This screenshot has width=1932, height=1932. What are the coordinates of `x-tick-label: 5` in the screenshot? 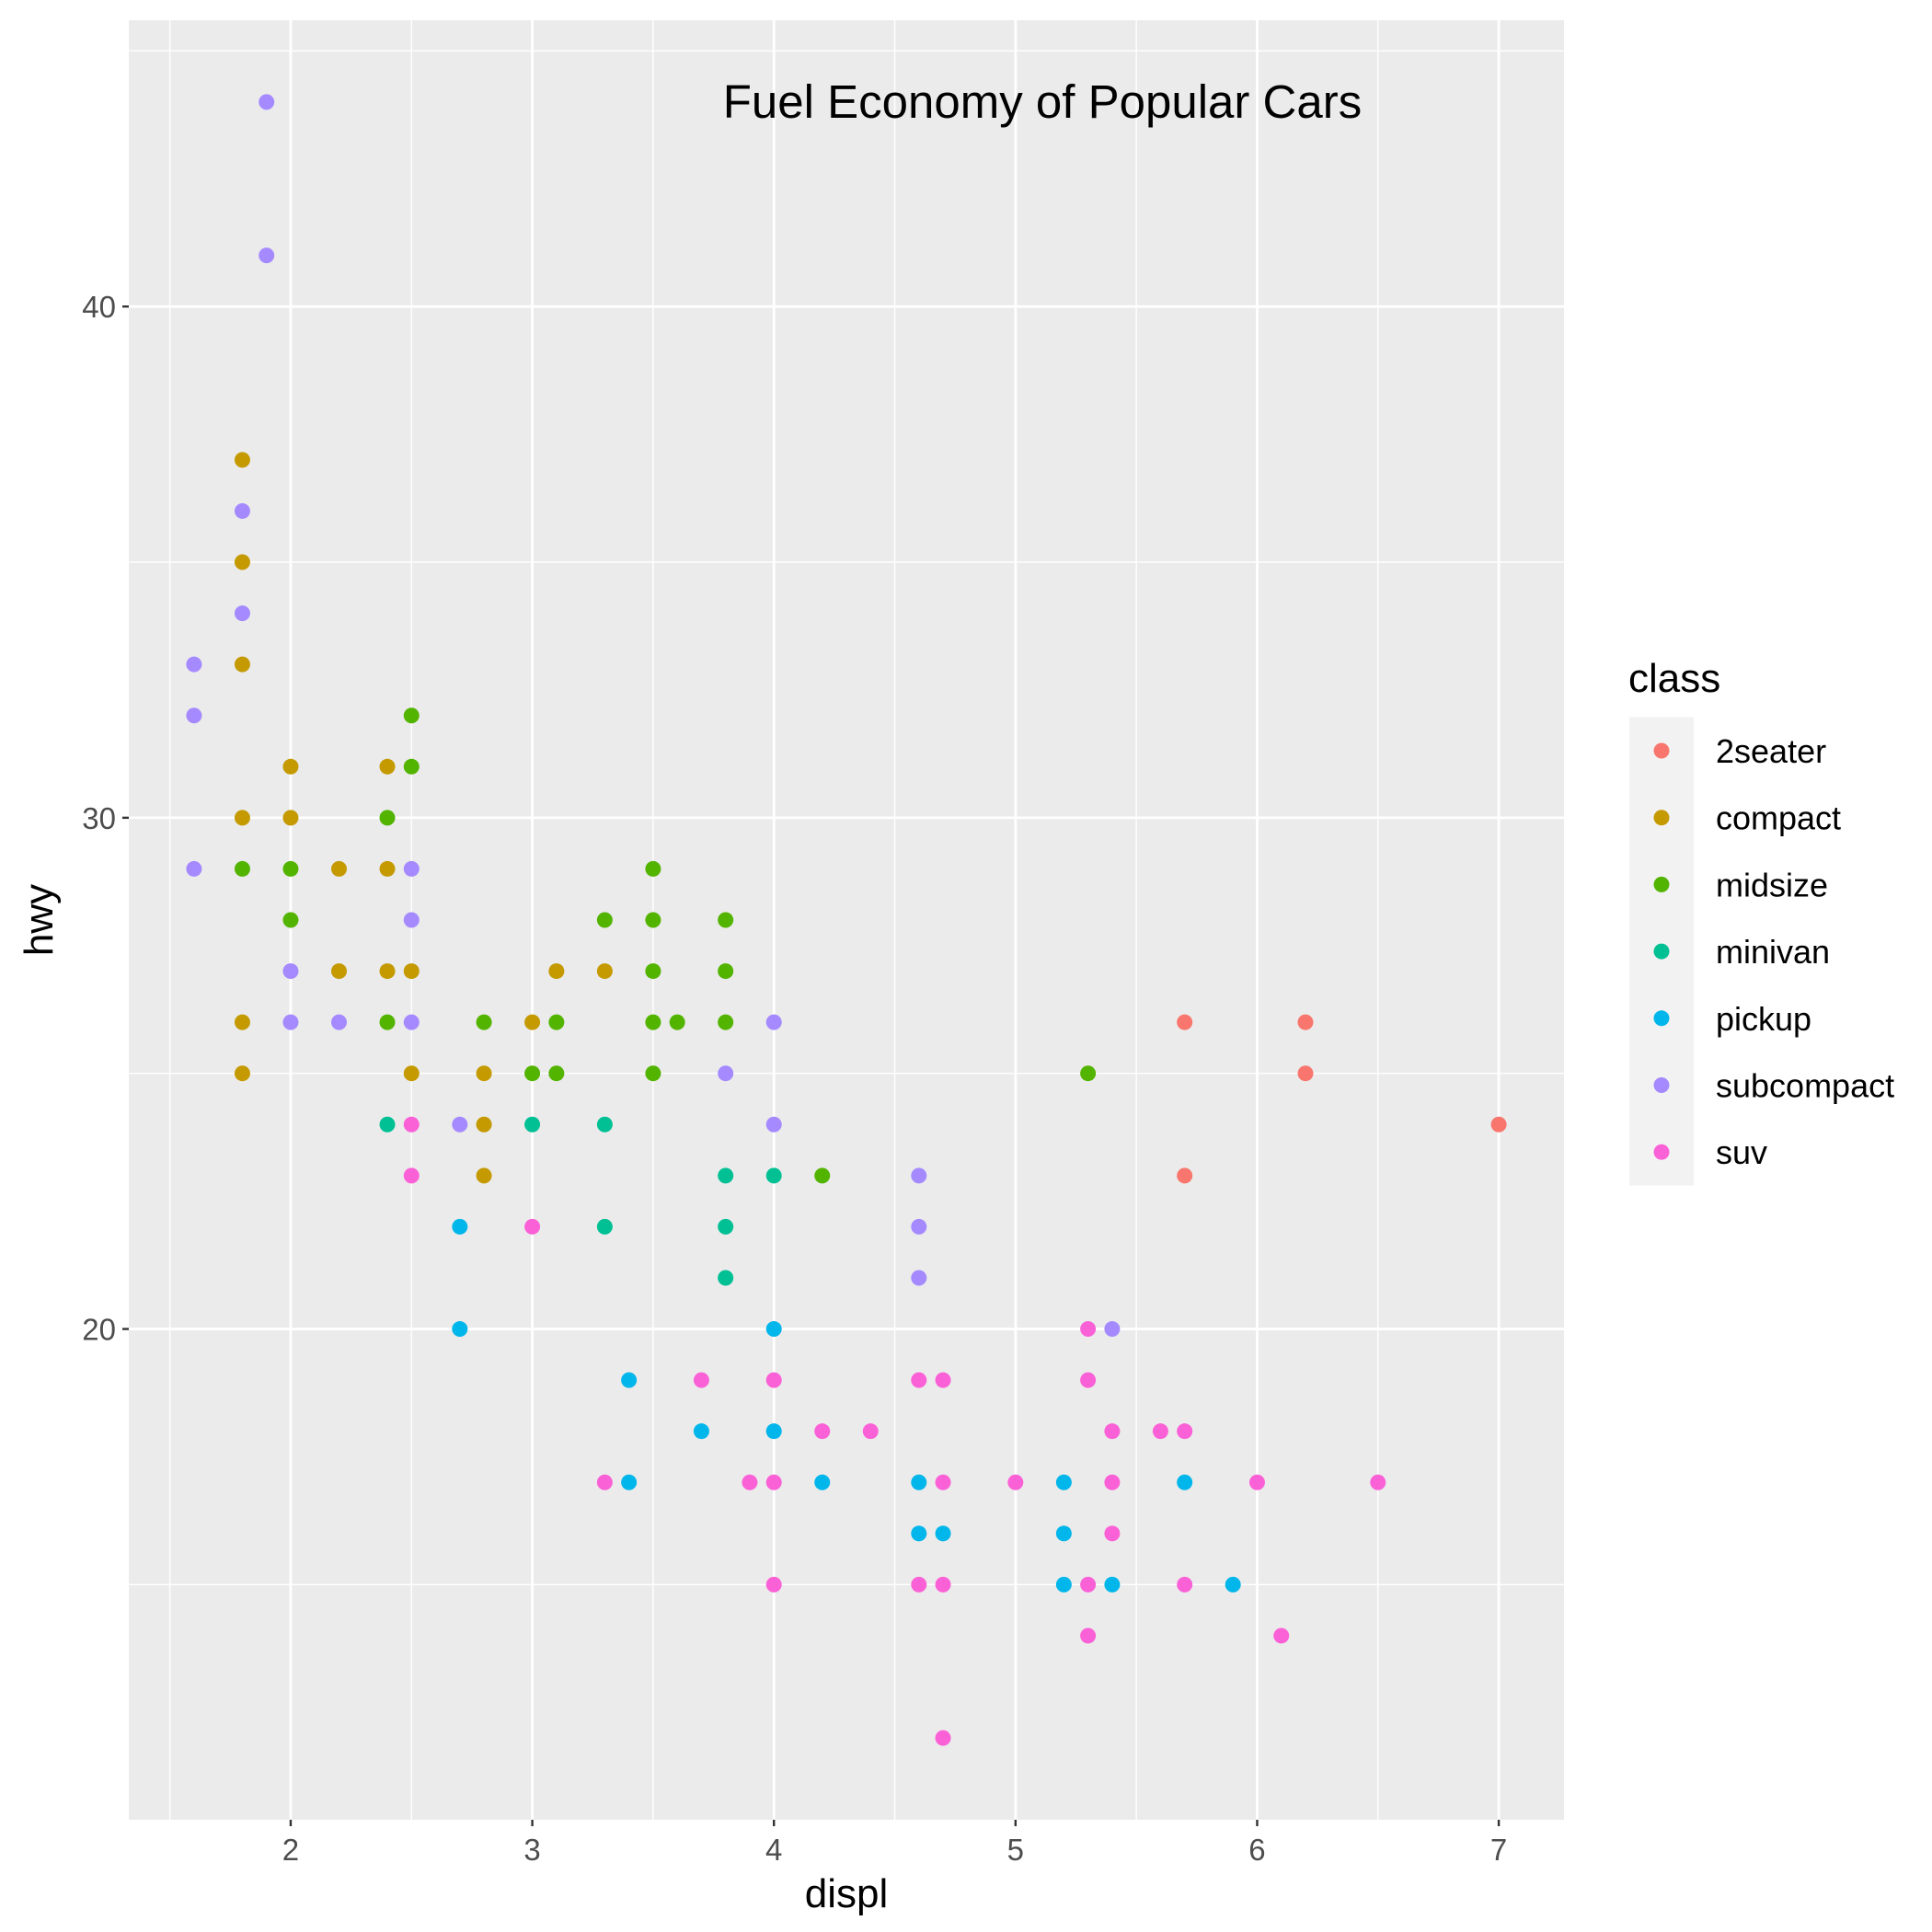 It's located at (1016, 1850).